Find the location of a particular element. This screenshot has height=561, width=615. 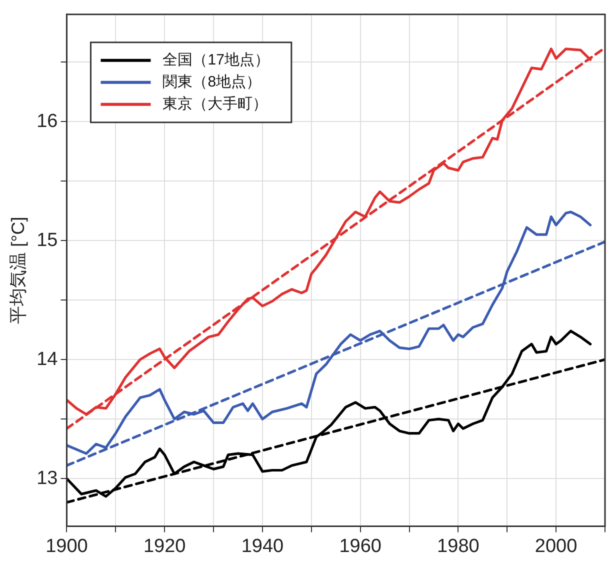

y-tick-label: 16 is located at coordinates (47, 121).